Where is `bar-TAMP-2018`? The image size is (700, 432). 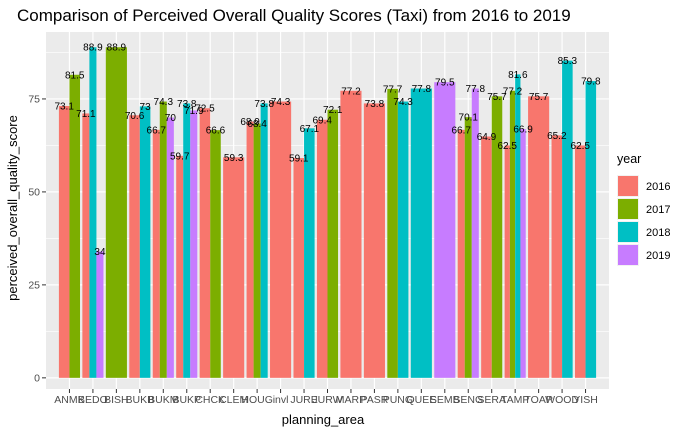 bar-TAMP-2018 is located at coordinates (518, 226).